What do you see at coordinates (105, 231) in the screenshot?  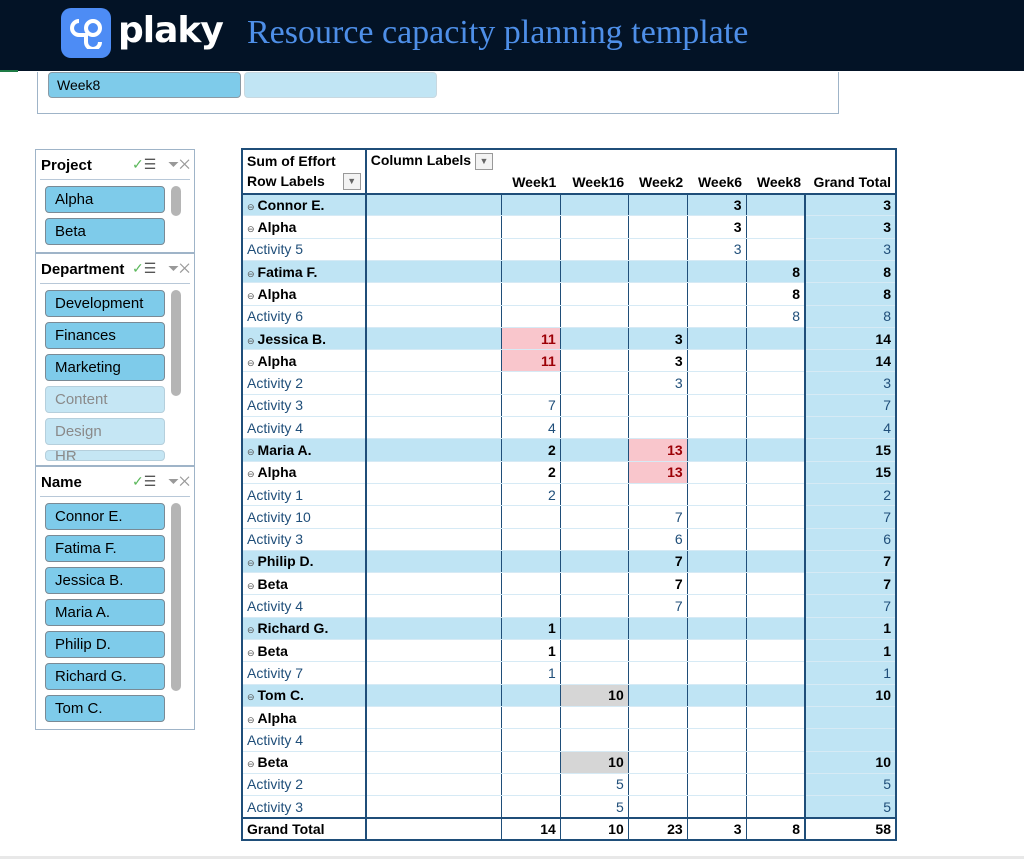 I see `slicer-item: Beta` at bounding box center [105, 231].